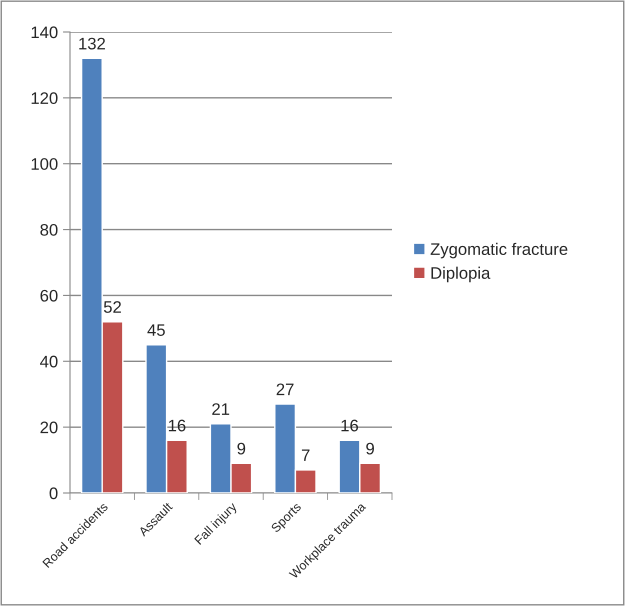 The image size is (625, 606). What do you see at coordinates (49, 362) in the screenshot?
I see `y-tick-label: 40` at bounding box center [49, 362].